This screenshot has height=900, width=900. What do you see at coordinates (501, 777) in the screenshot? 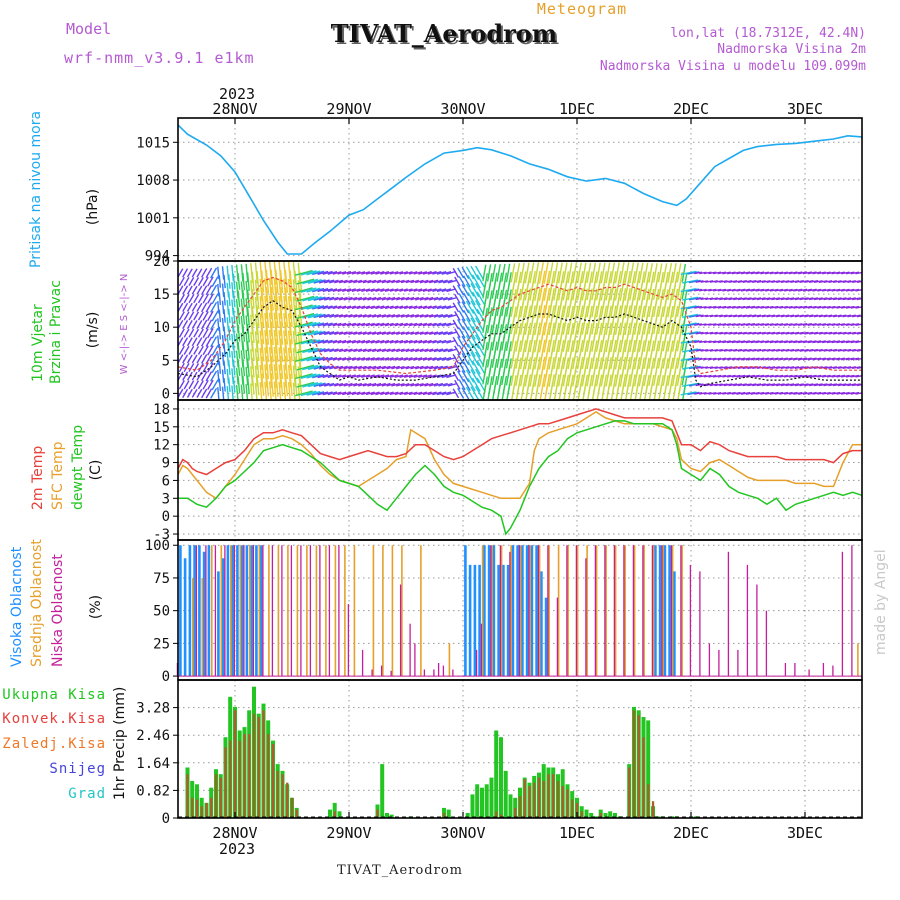
I see `precip-total-bar` at bounding box center [501, 777].